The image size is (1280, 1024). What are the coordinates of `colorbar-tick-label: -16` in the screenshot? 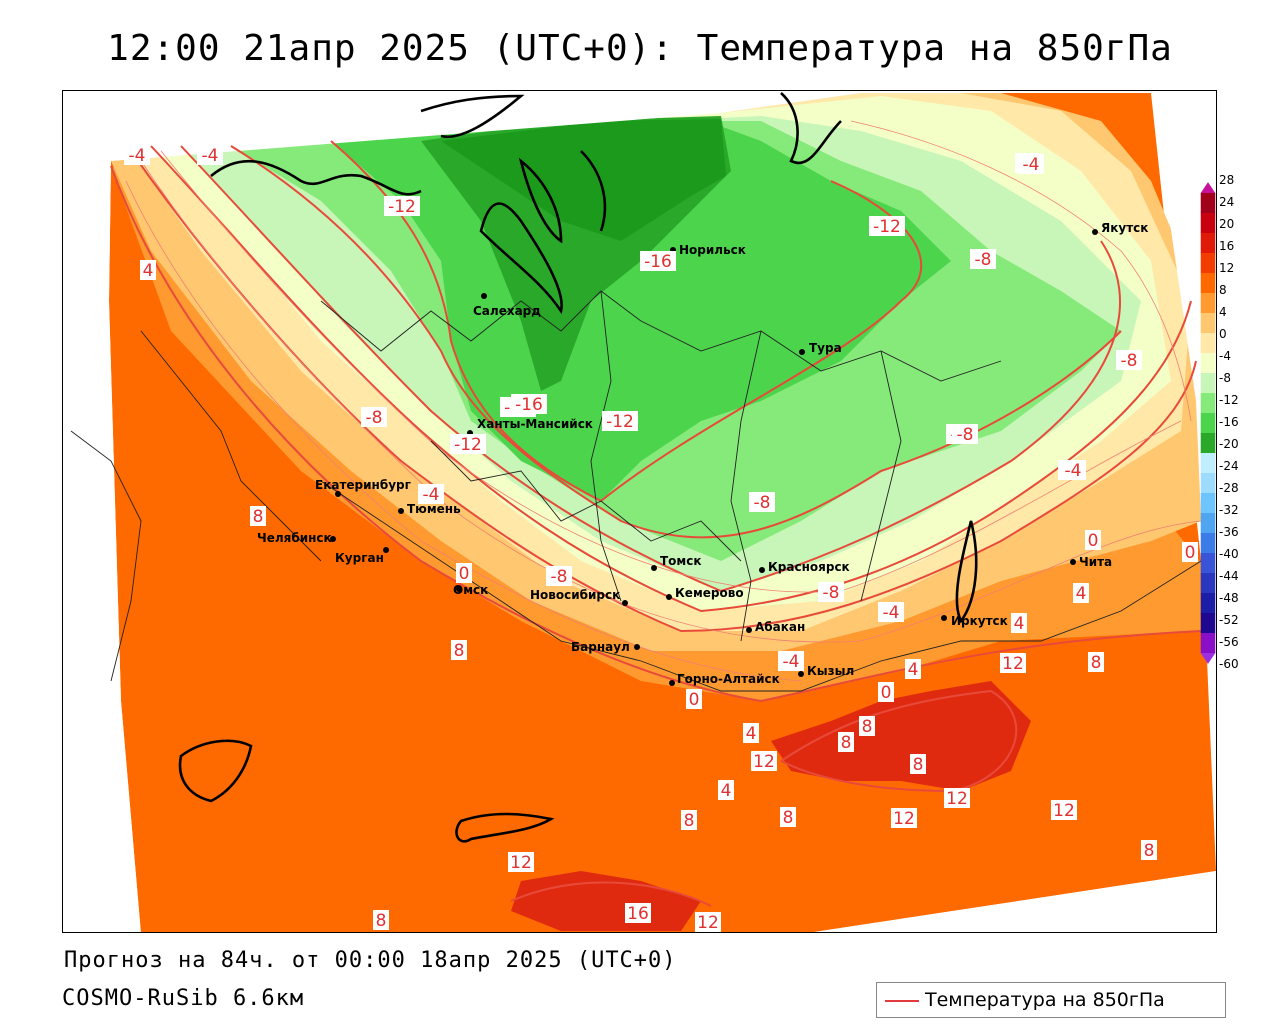 It's located at (1229, 422).